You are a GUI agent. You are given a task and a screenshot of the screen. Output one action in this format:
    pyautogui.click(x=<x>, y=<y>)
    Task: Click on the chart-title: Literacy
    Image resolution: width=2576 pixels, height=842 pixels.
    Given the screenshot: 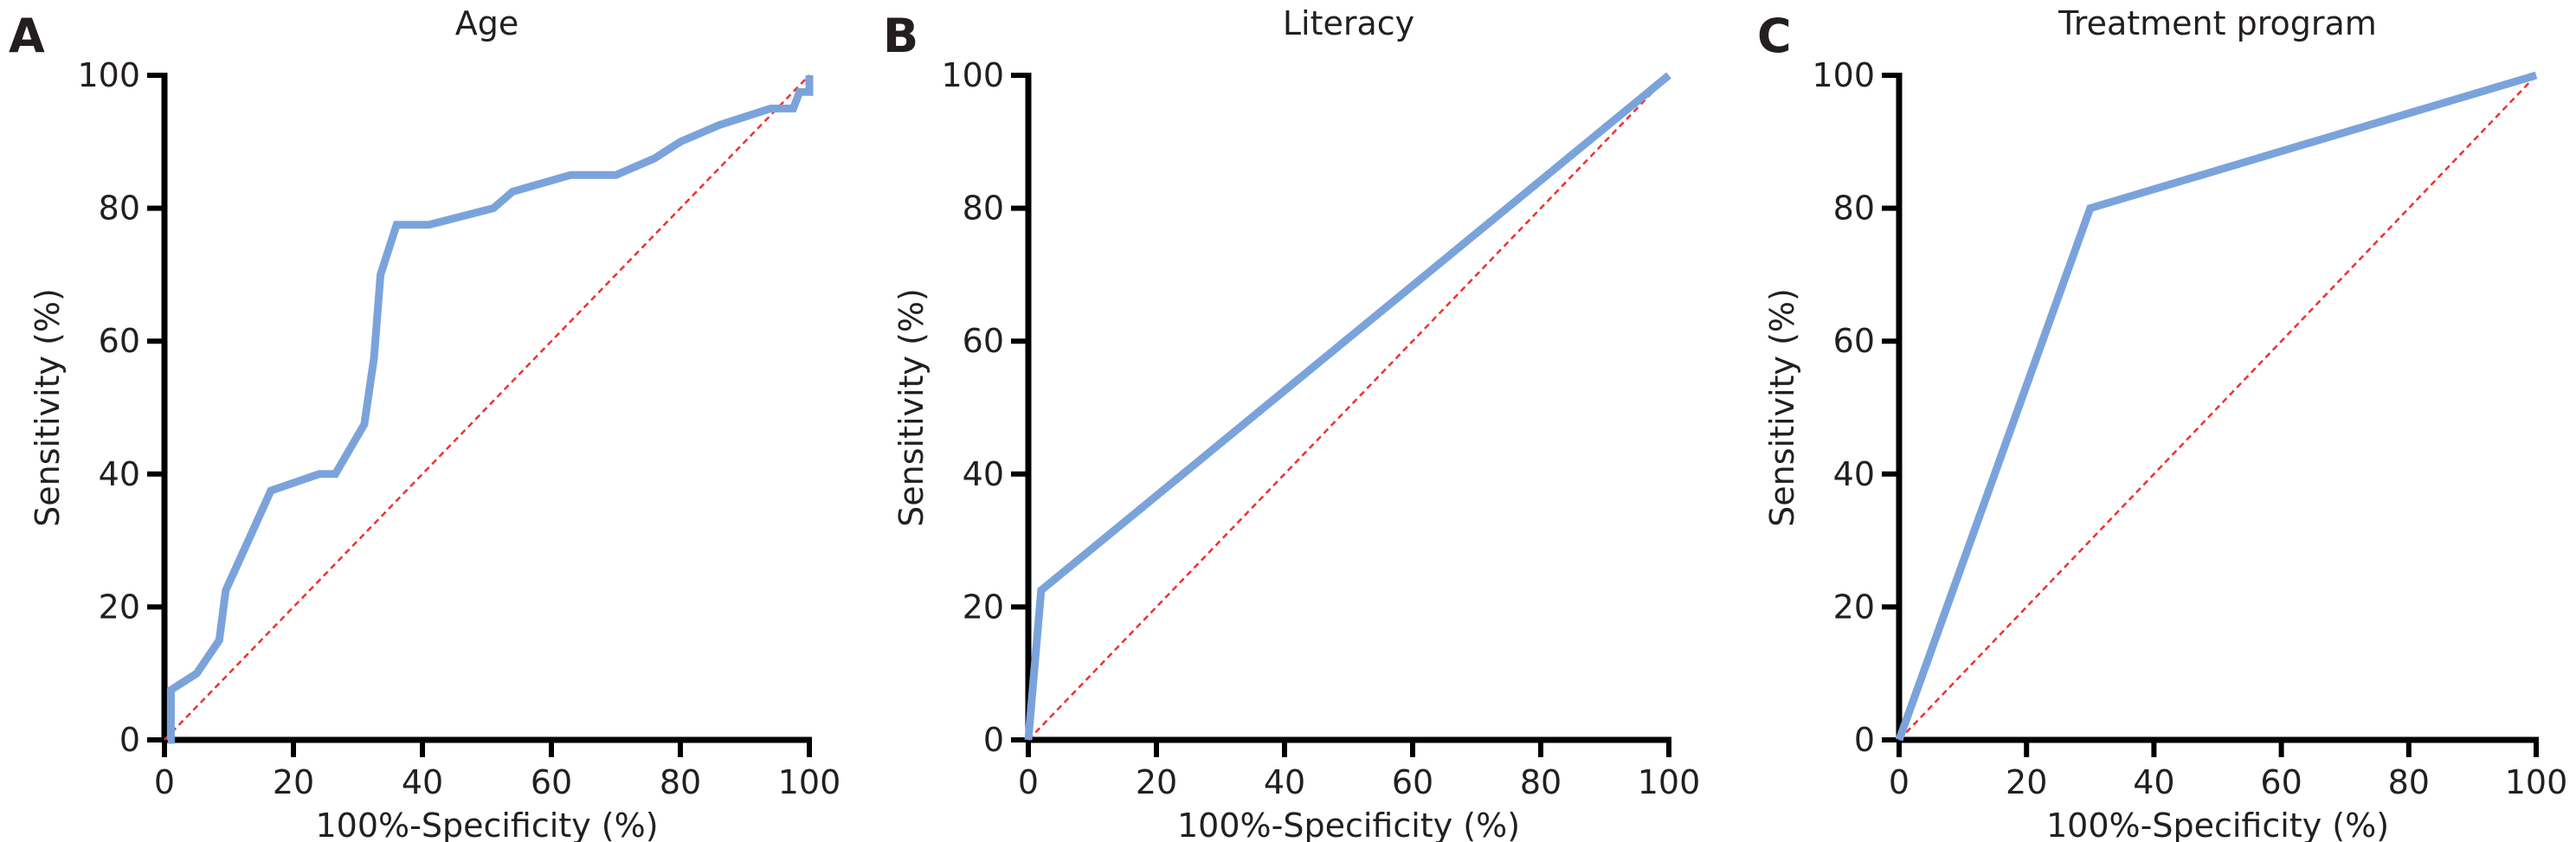 What is the action you would take?
    pyautogui.click(x=1348, y=23)
    